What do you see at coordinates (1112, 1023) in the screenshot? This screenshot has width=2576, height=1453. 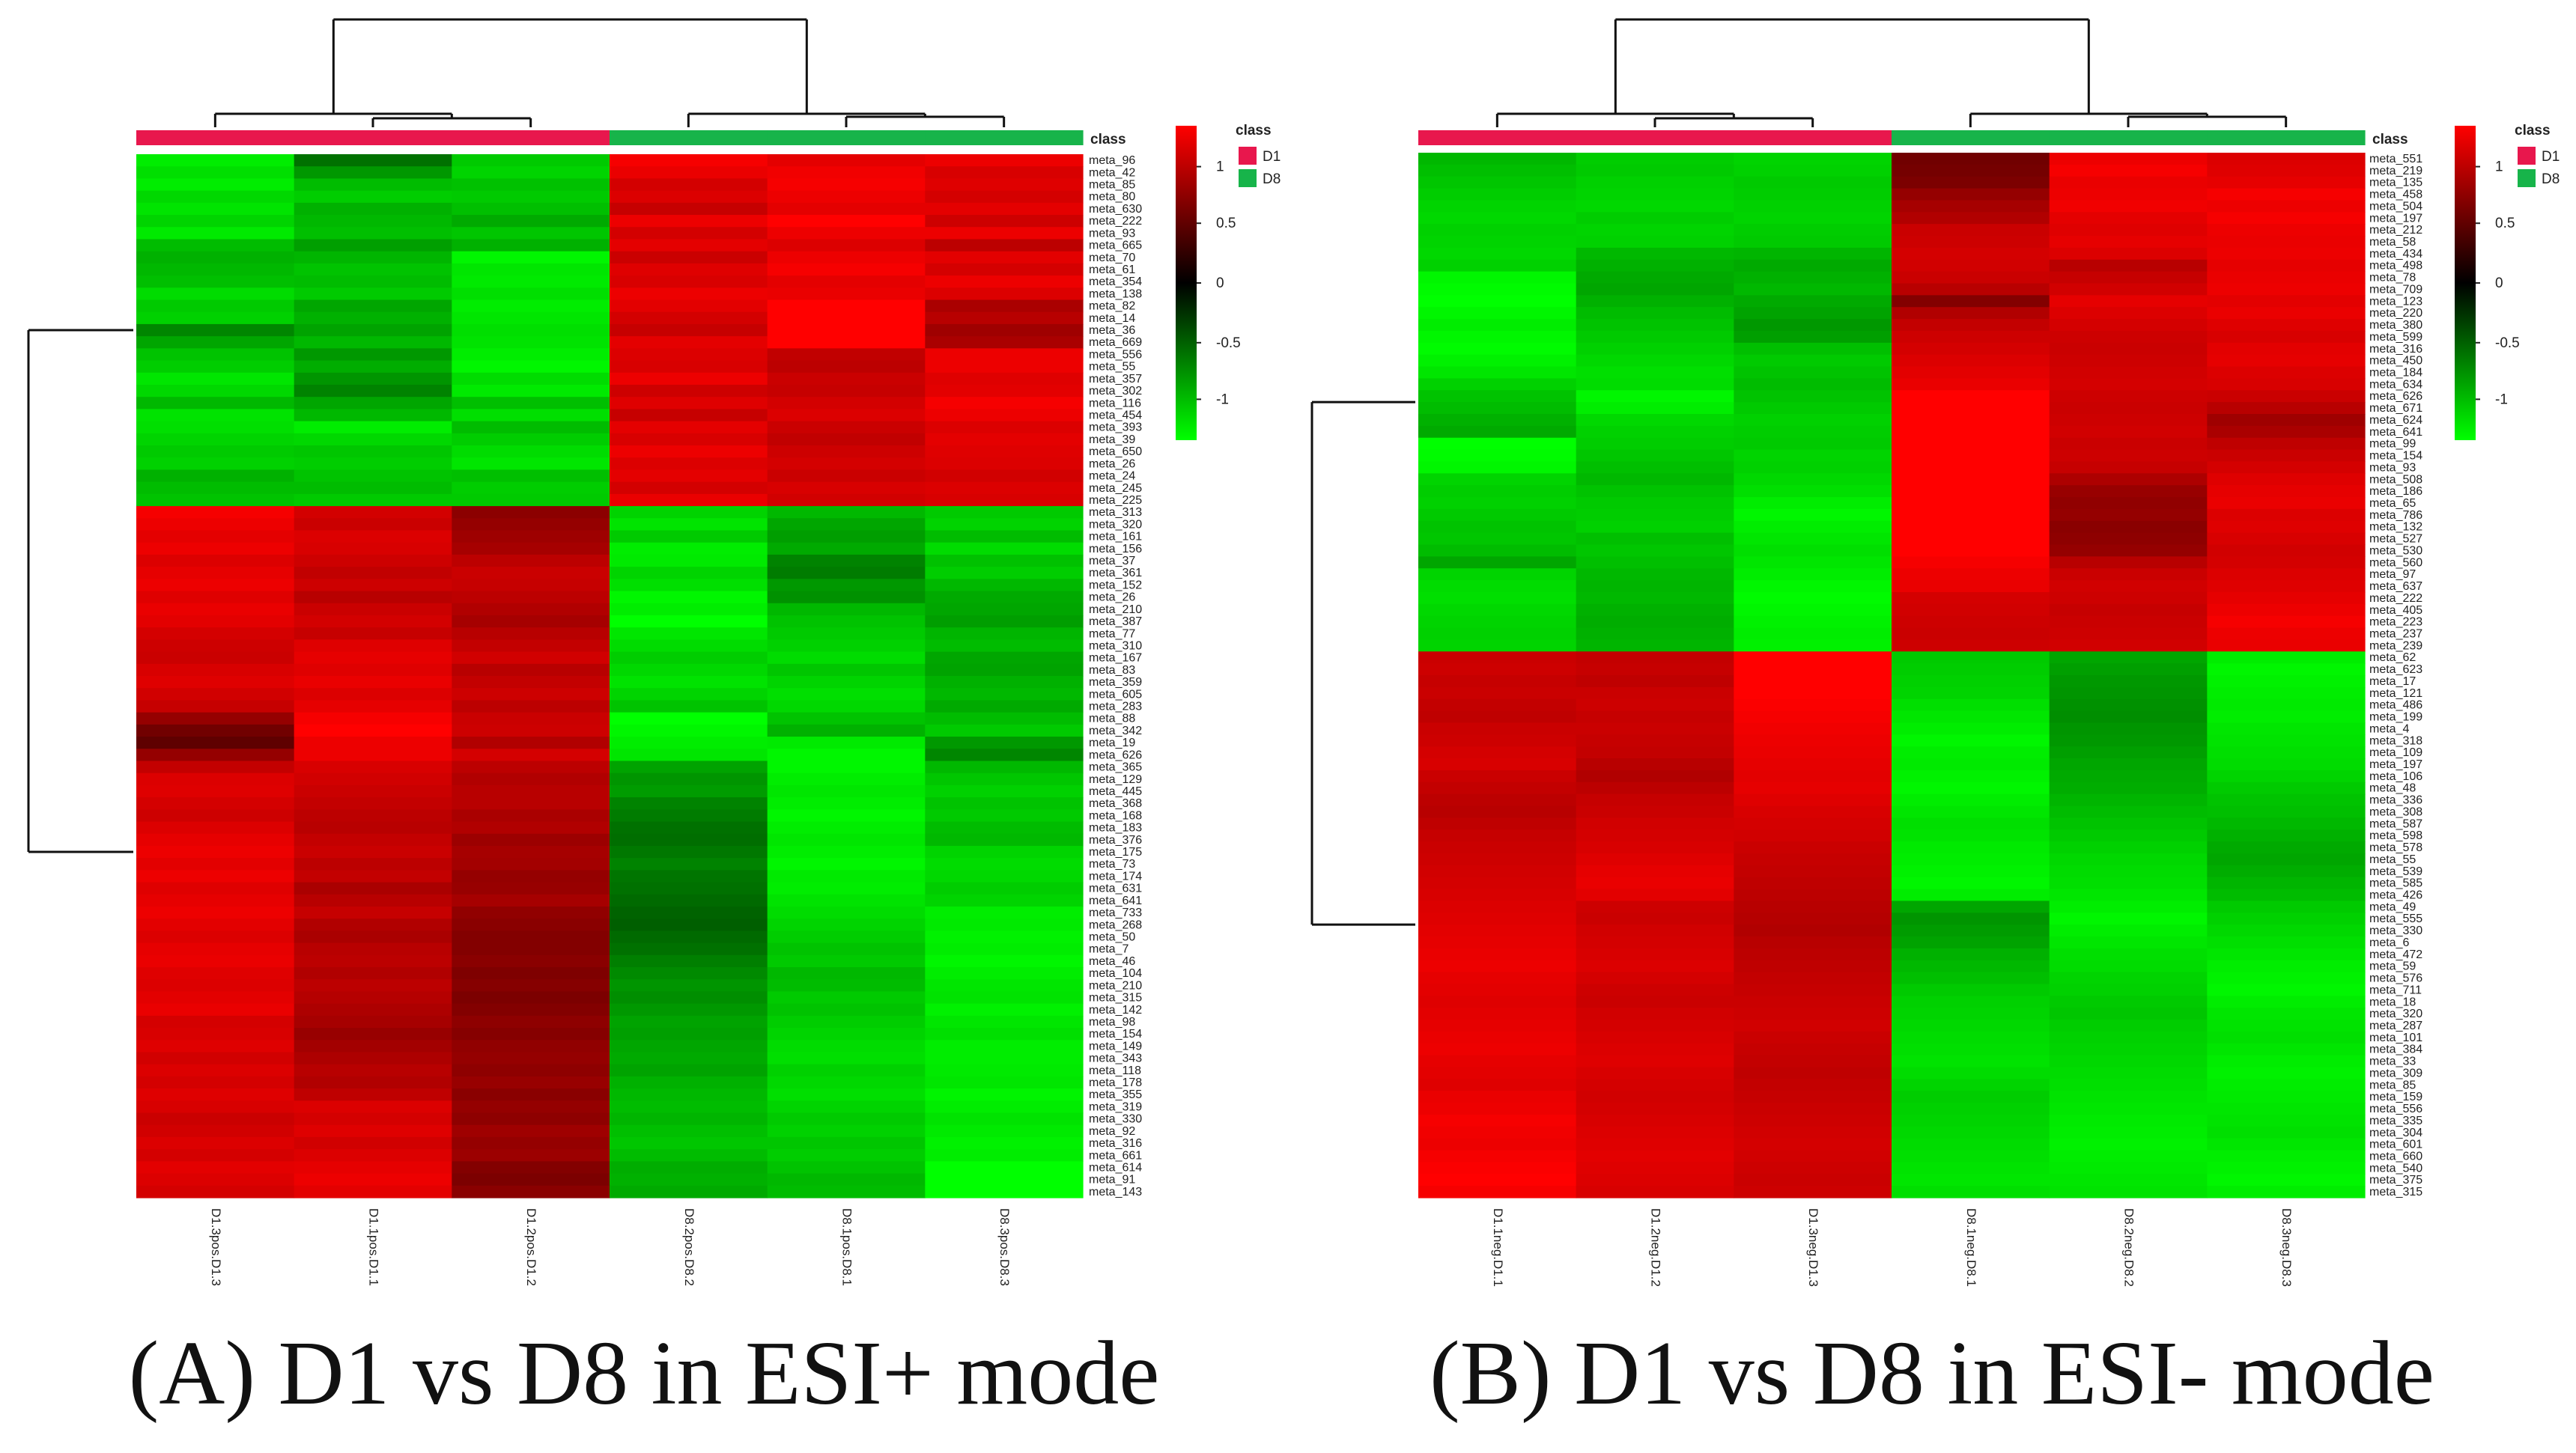 I see `row-label: meta_98` at bounding box center [1112, 1023].